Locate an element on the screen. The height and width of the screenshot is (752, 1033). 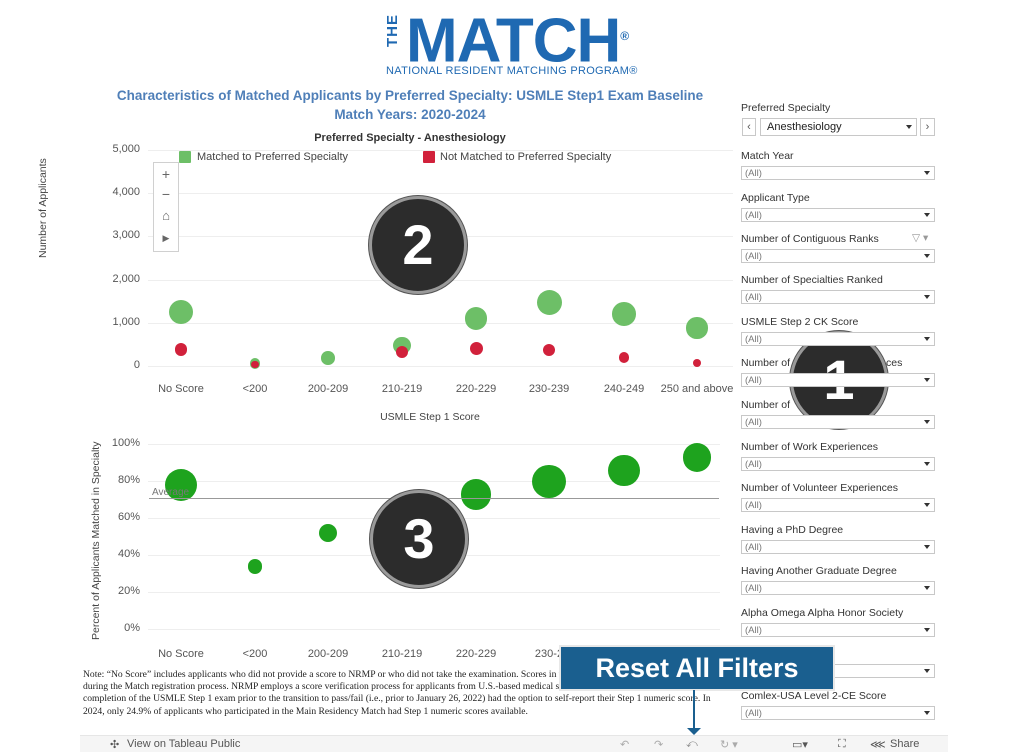
x-tick-label: No Score is located at coordinates (181, 389).